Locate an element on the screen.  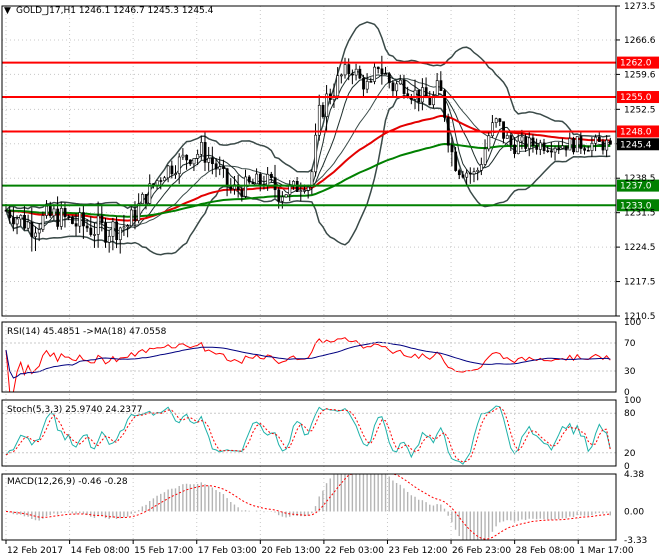
price-tick-label: 1231.5 is located at coordinates (640, 214).